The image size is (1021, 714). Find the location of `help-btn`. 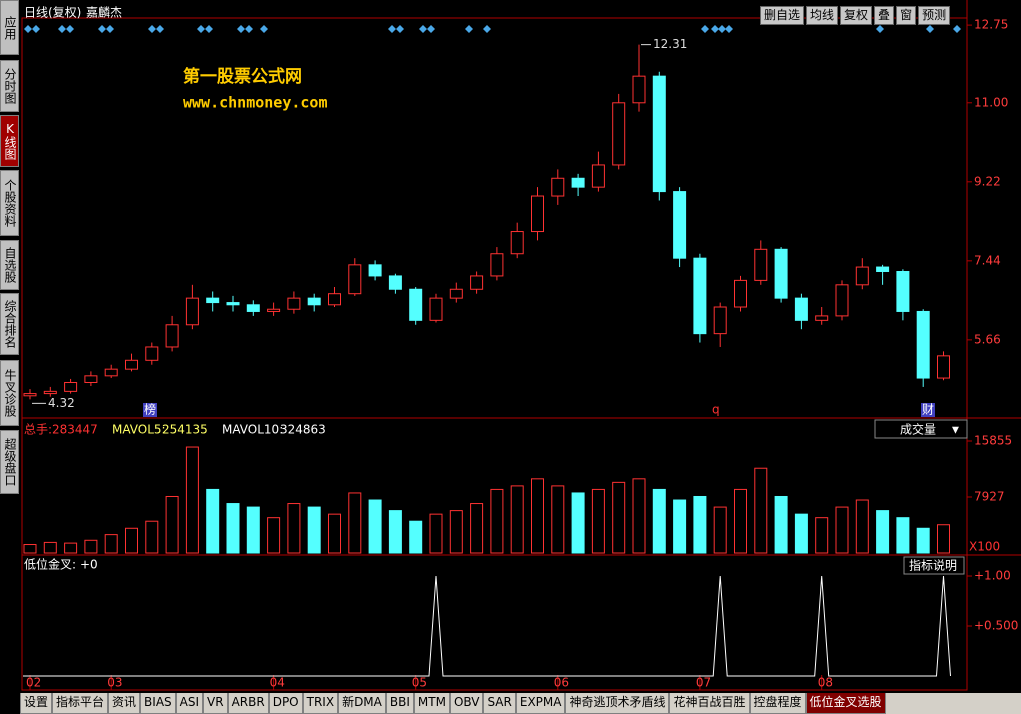

help-btn is located at coordinates (934, 565).